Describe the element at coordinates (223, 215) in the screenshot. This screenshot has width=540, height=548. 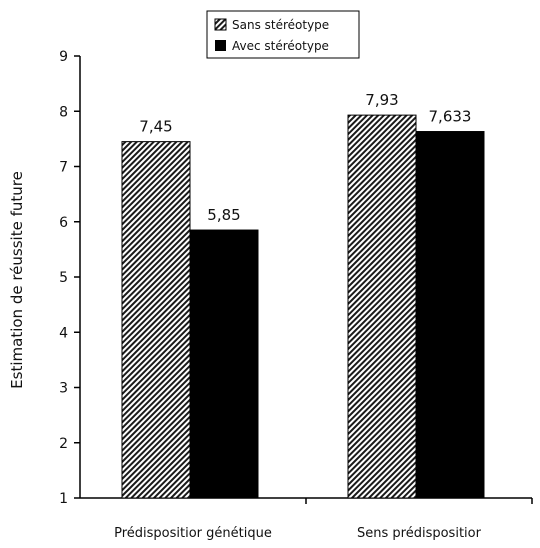
I see `data-label-avec-stereotype-1: 5,85` at that location.